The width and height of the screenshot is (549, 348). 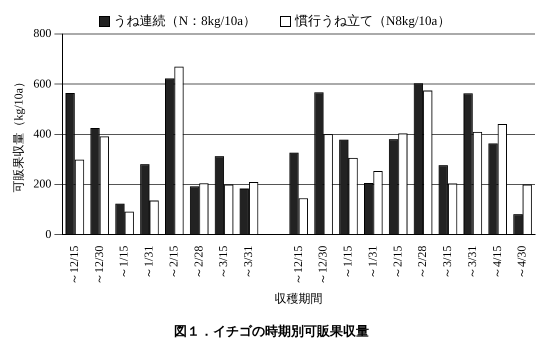 I want to click on y-axis-title: 可販果収量（kg/10a）, so click(x=18, y=134).